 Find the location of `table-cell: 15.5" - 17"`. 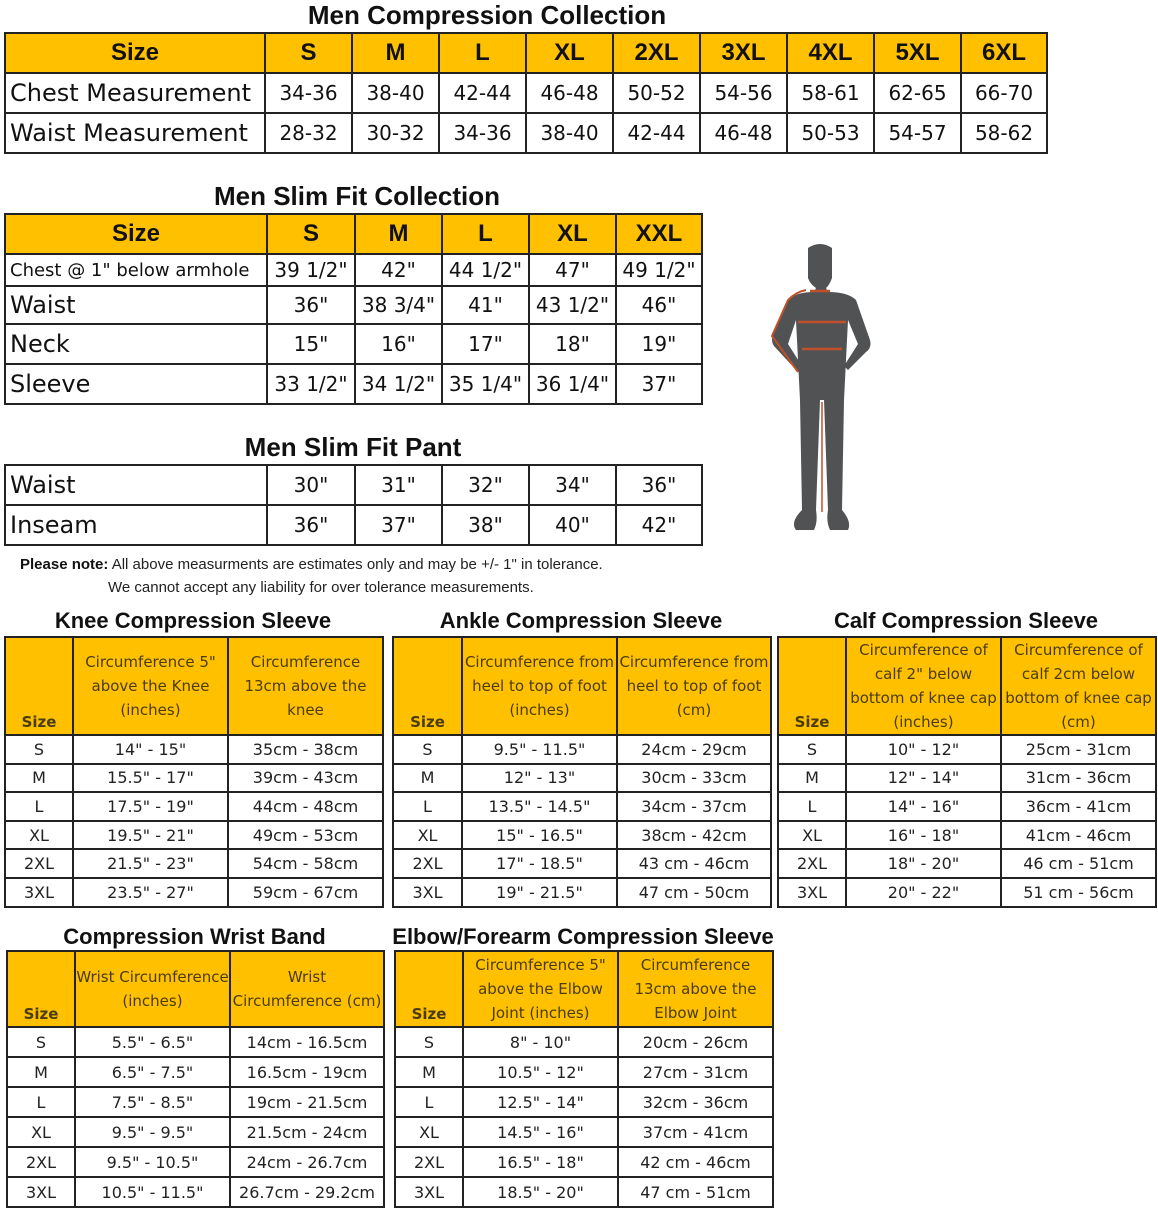

table-cell: 15.5" - 17" is located at coordinates (150, 778).